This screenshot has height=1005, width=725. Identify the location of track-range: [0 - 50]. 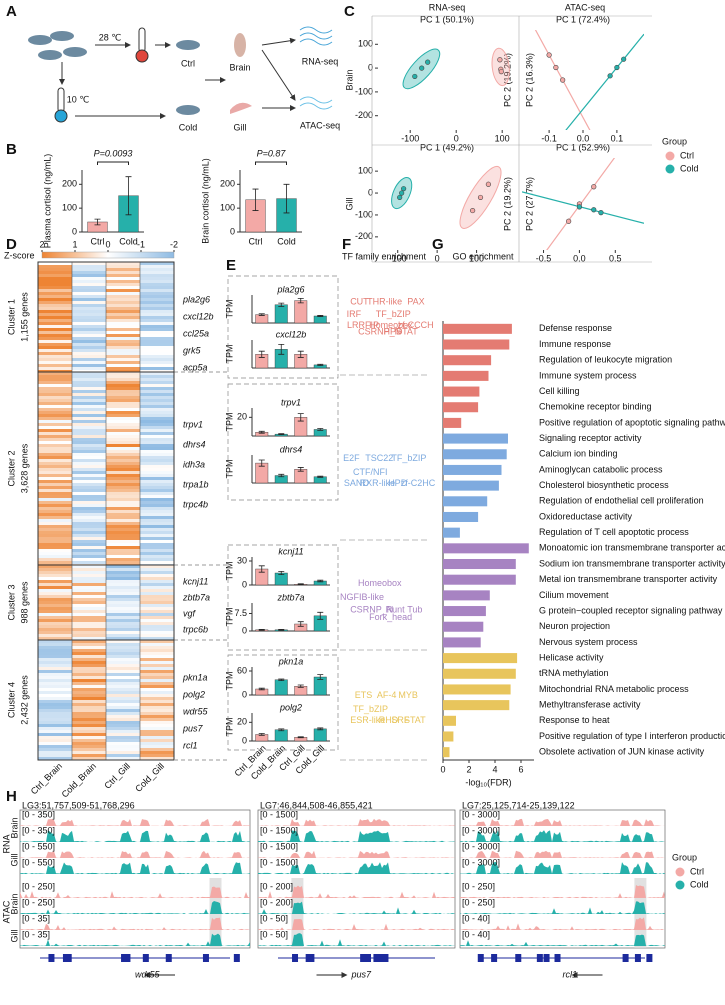
(274, 934).